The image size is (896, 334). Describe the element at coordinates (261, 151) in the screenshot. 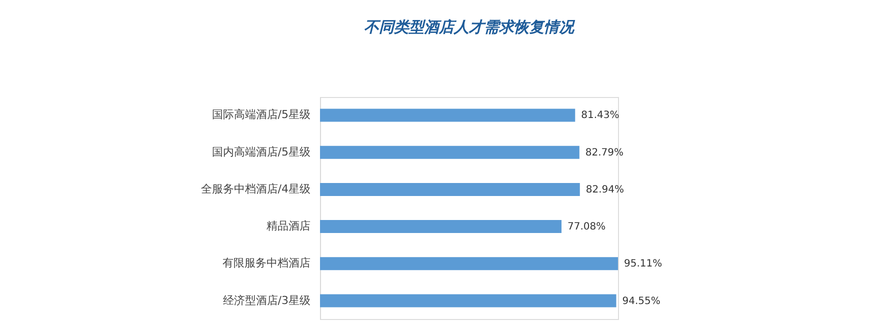

I see `y-tick-label: 国内高端酒店/5星级` at that location.